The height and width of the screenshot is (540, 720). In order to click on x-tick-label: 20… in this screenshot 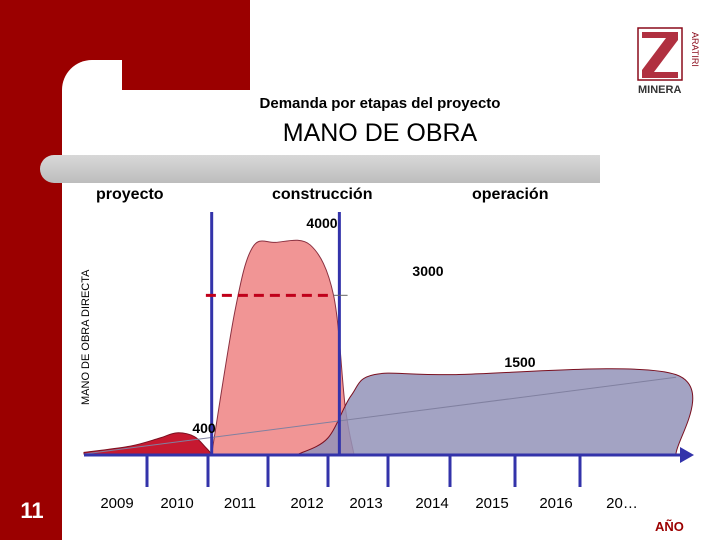, I will do `click(622, 503)`.